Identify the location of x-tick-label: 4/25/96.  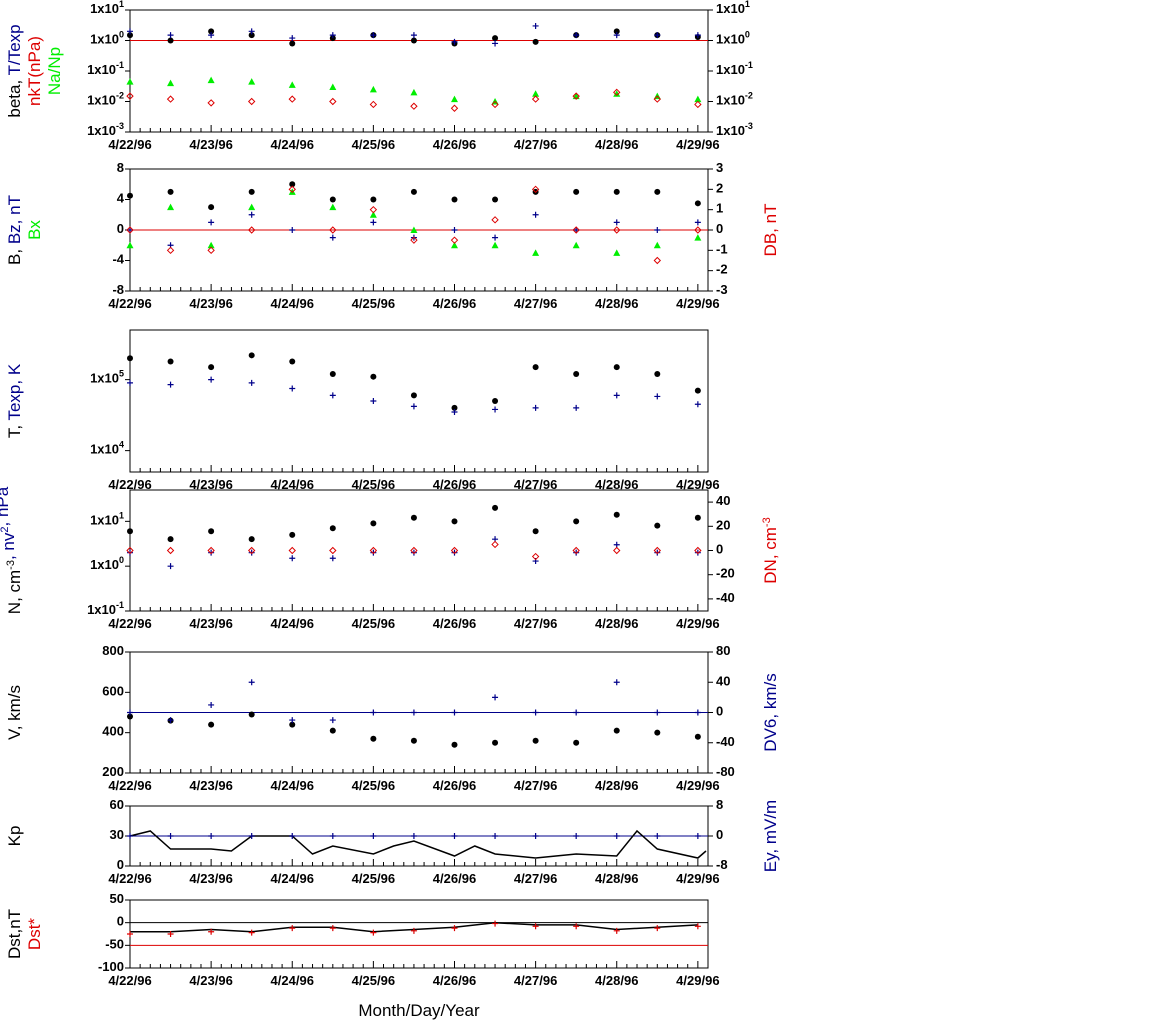
(373, 623).